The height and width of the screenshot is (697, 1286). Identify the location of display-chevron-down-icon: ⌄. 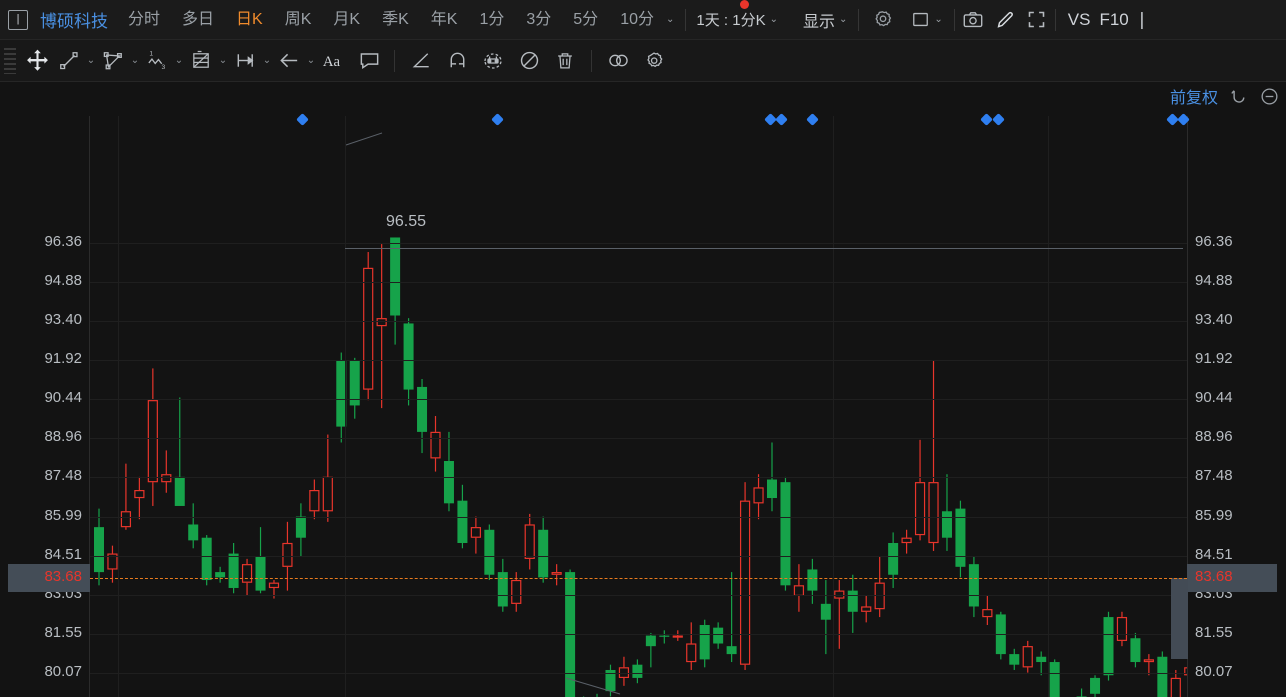
(843, 19).